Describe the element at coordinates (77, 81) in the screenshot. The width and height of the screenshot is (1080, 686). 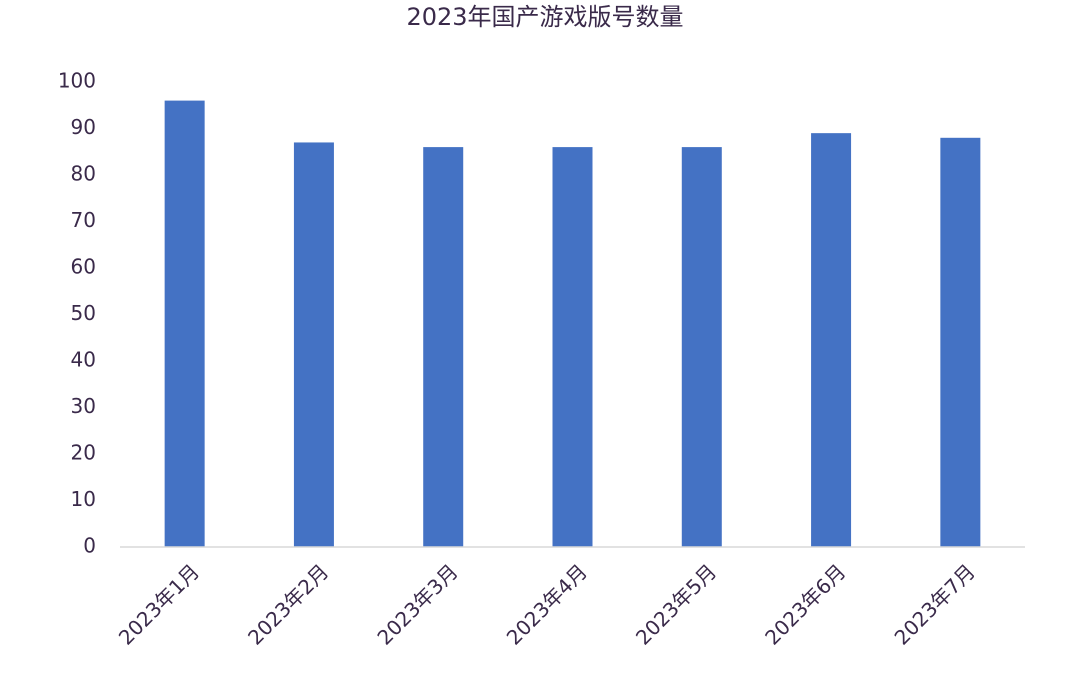
I see `y-tick-label: 100` at that location.